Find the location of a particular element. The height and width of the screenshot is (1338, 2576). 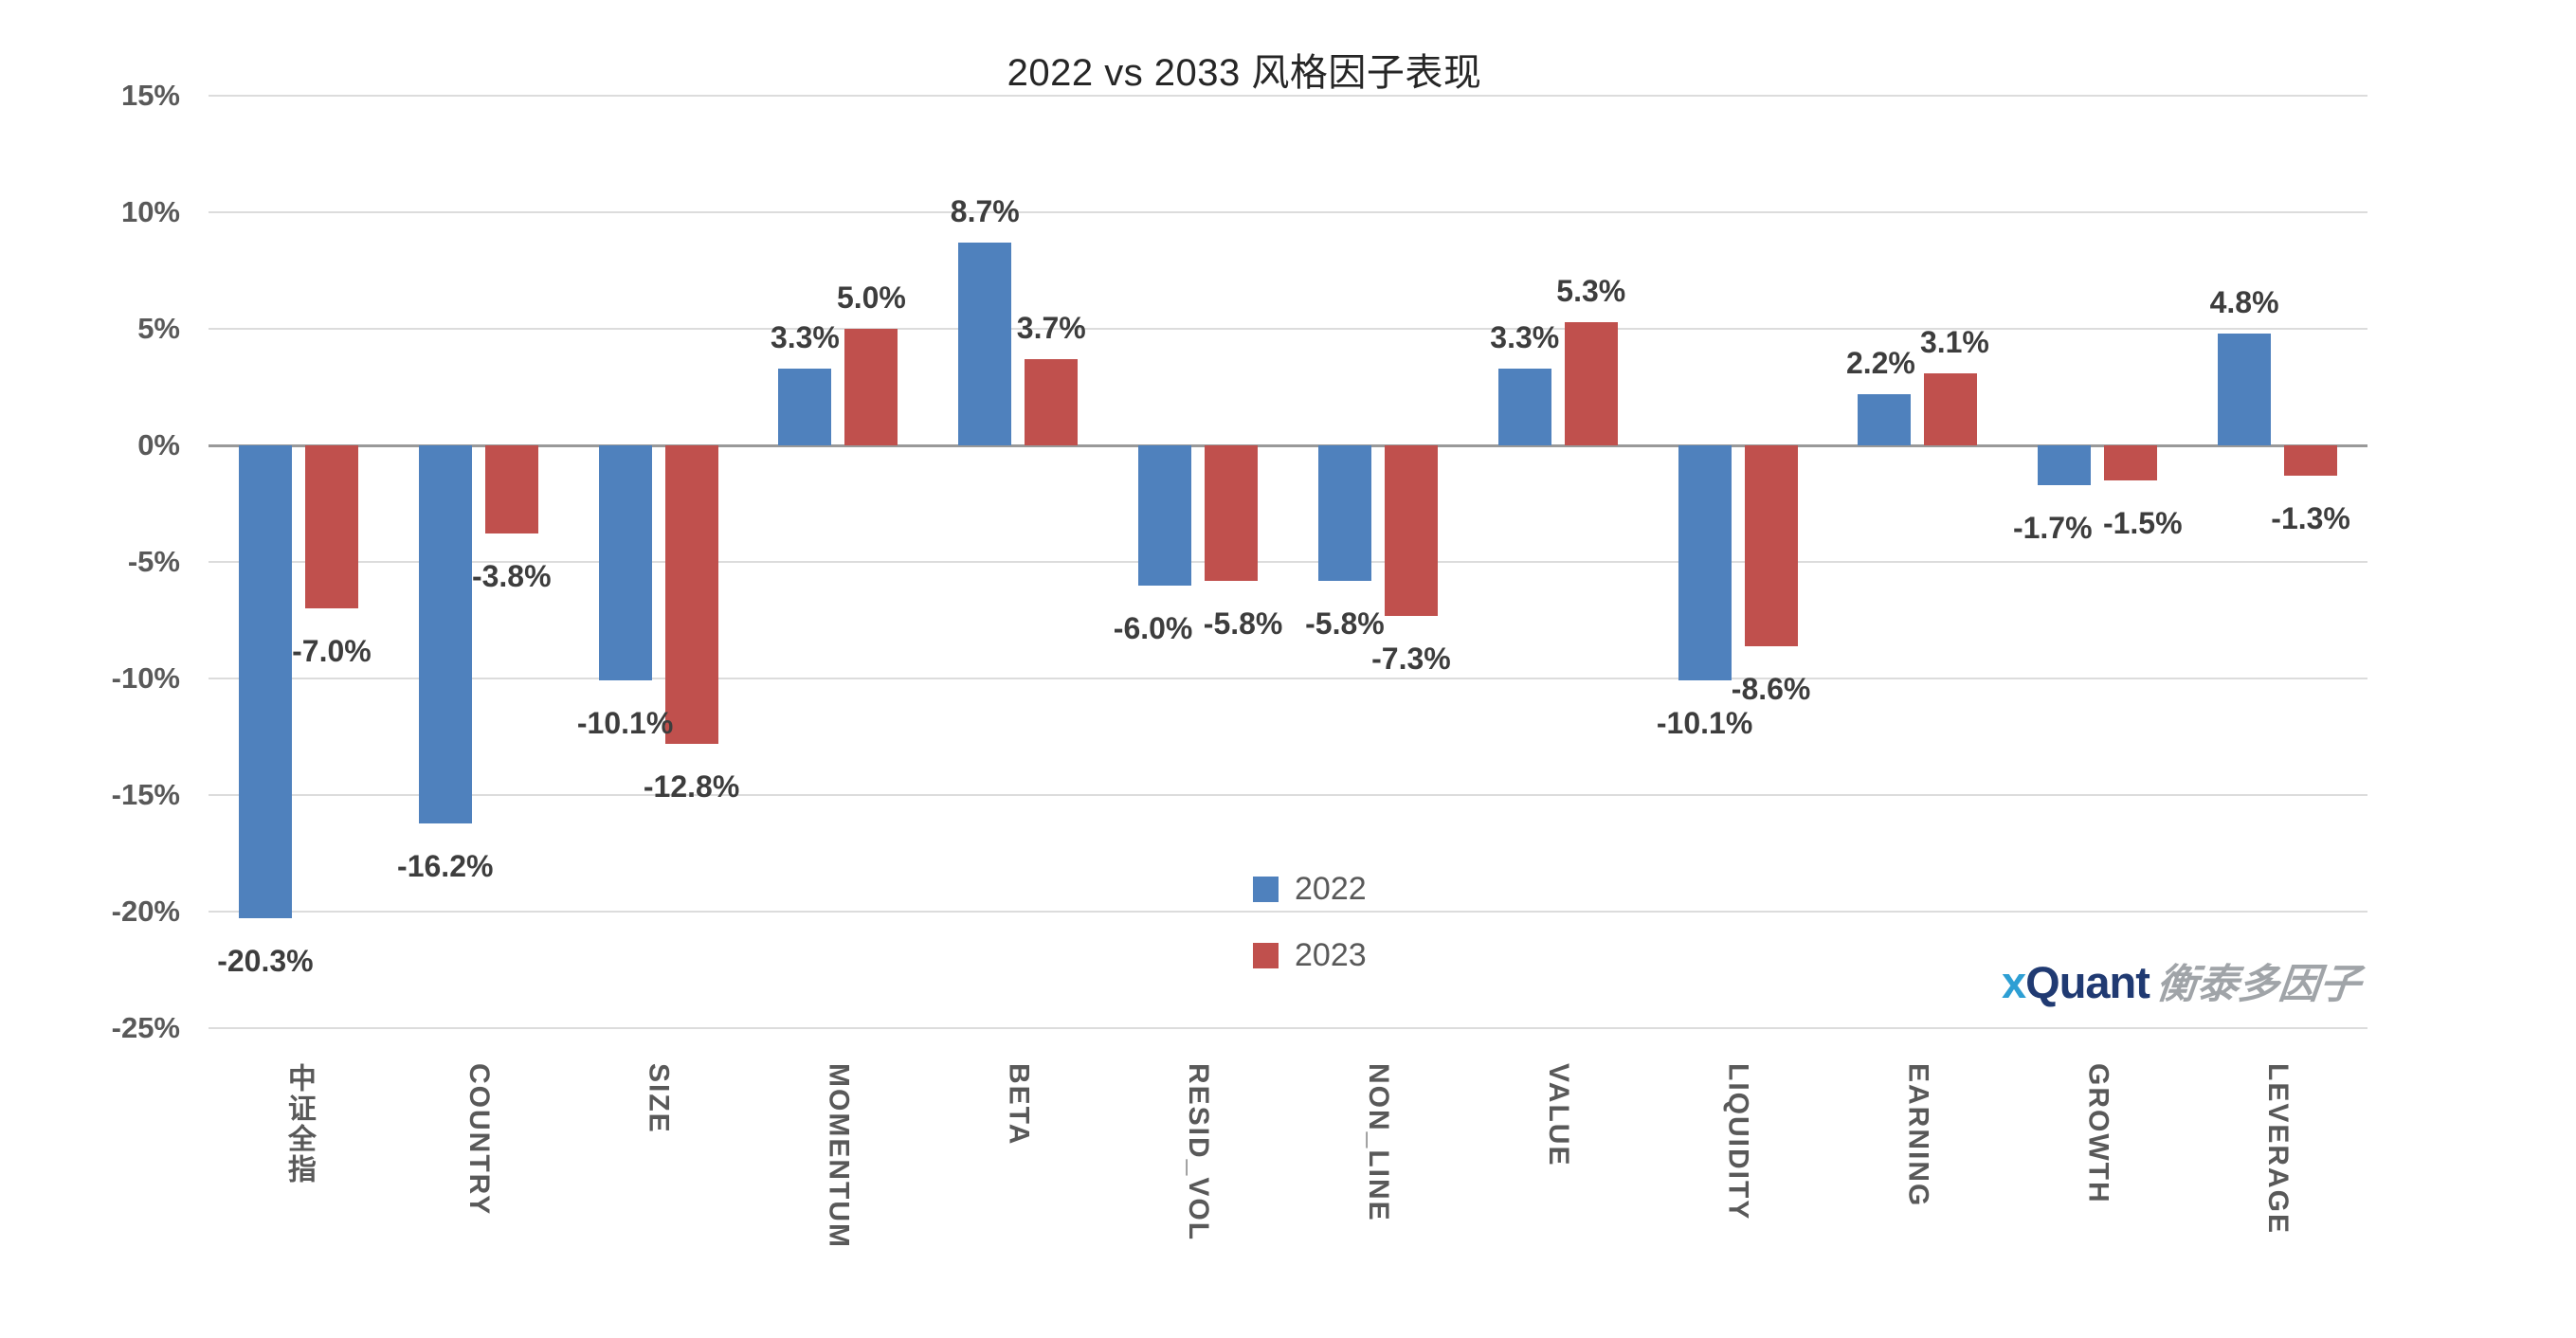

data-label-2022-LEVERAGE: 4.8% is located at coordinates (2244, 301).